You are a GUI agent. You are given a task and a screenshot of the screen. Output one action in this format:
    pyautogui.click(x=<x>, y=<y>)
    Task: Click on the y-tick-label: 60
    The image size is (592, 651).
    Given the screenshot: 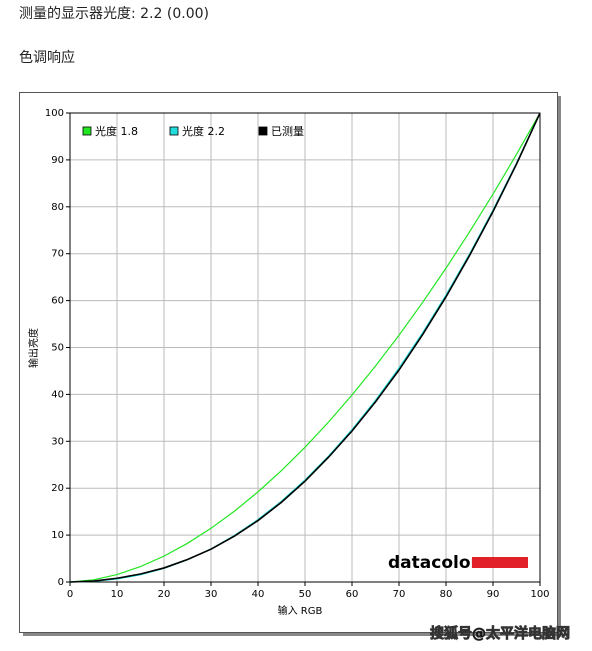 What is the action you would take?
    pyautogui.click(x=57, y=301)
    